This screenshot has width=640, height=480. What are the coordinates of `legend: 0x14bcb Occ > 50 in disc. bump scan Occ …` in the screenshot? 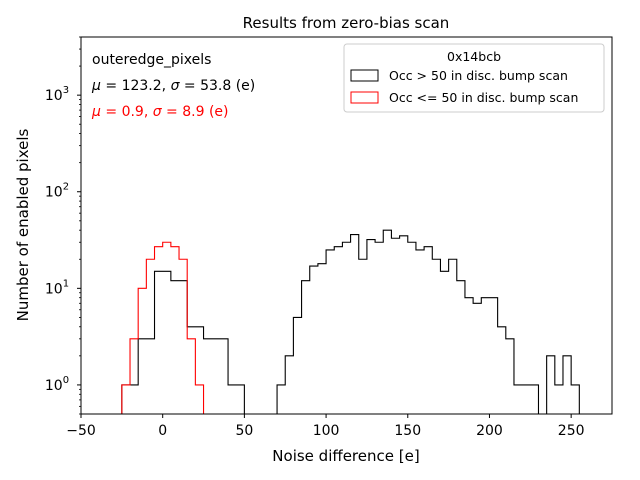 It's located at (474, 78).